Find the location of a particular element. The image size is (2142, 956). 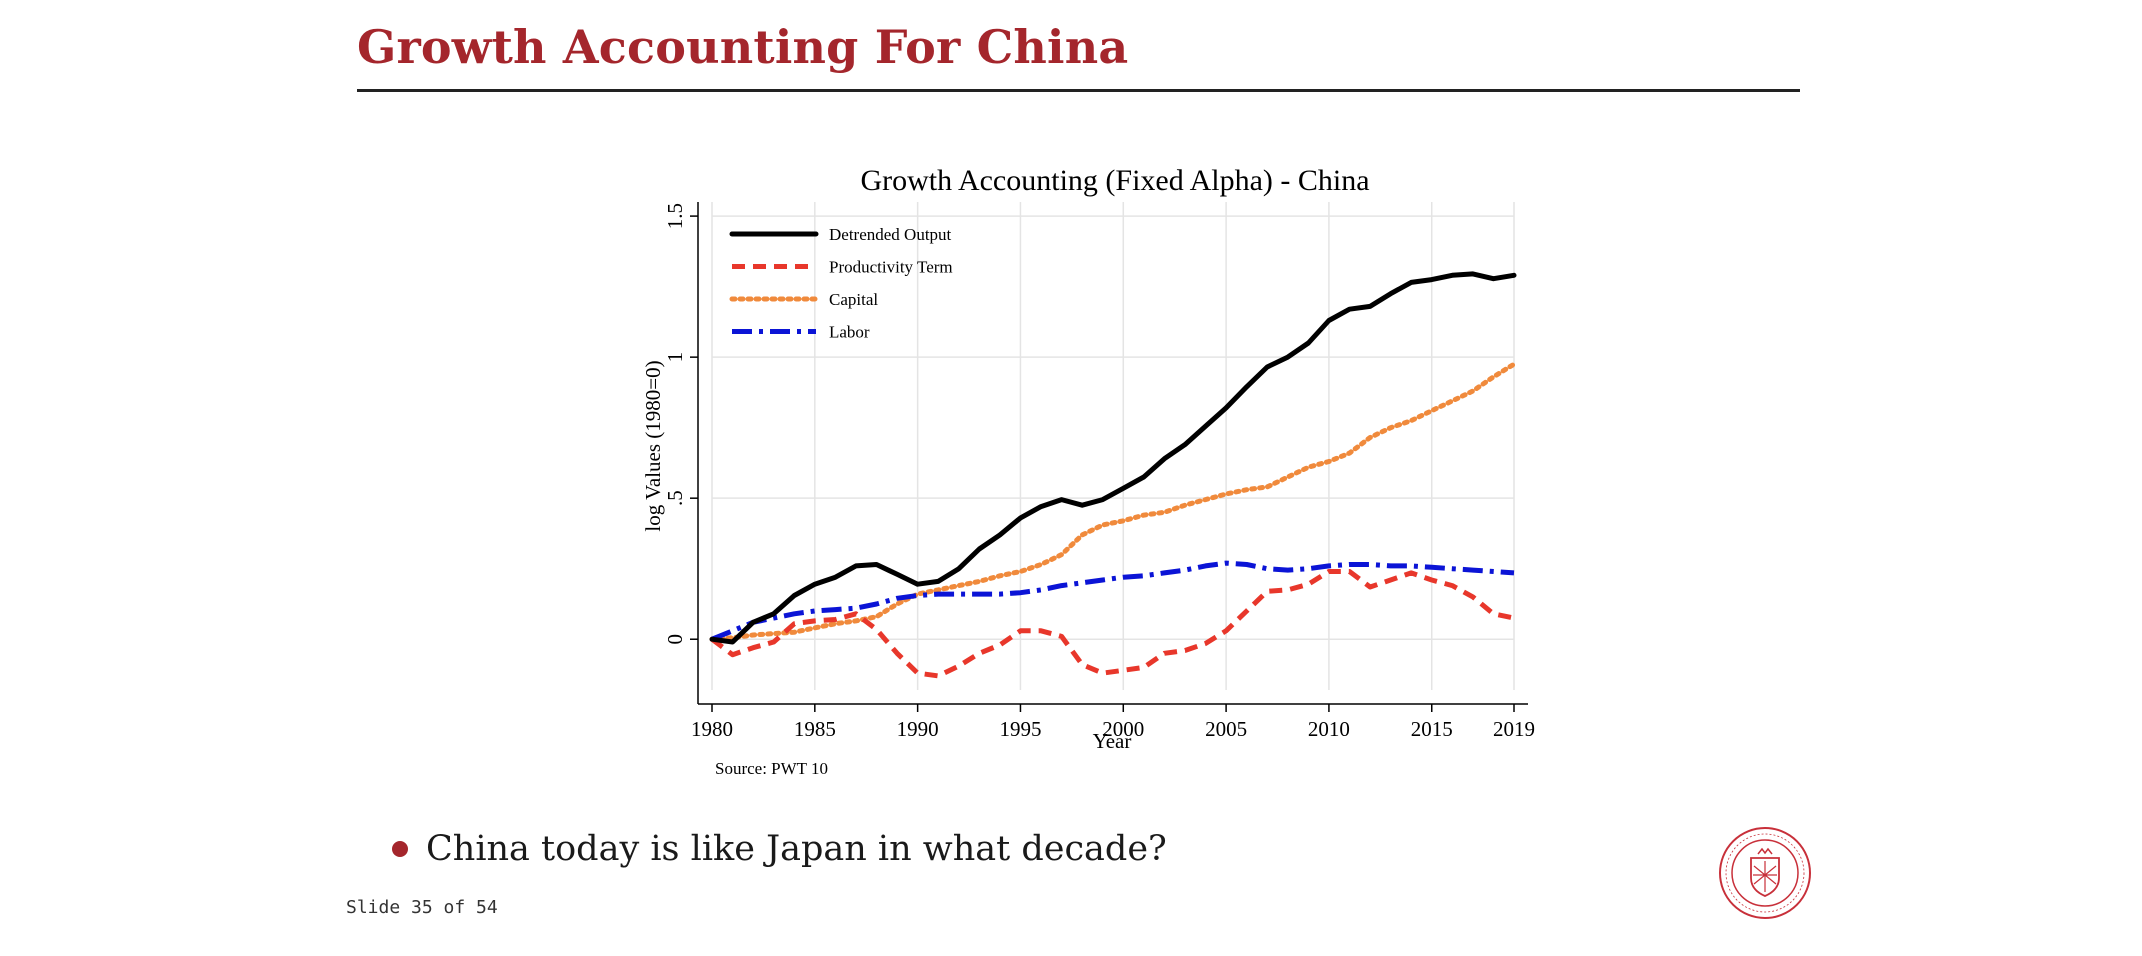

chart-title: Growth Accounting (Fixed Alpha) - China is located at coordinates (1114, 180).